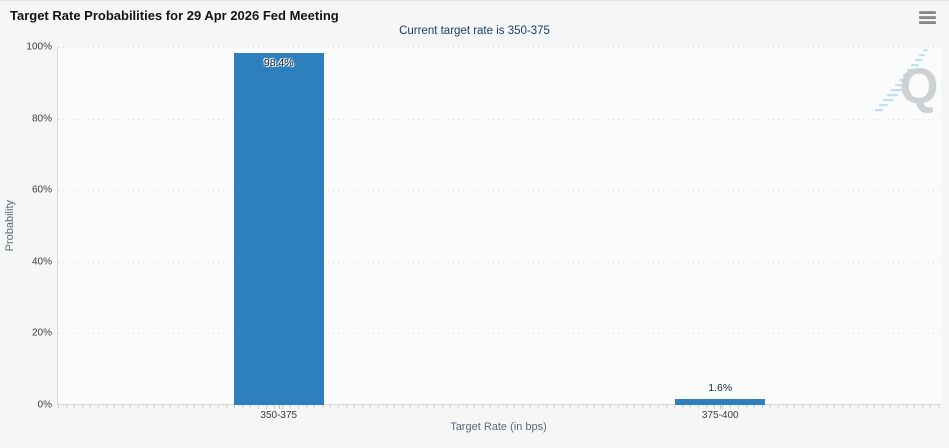 Image resolution: width=949 pixels, height=448 pixels. What do you see at coordinates (41, 333) in the screenshot?
I see `y-tick-label: 20%` at bounding box center [41, 333].